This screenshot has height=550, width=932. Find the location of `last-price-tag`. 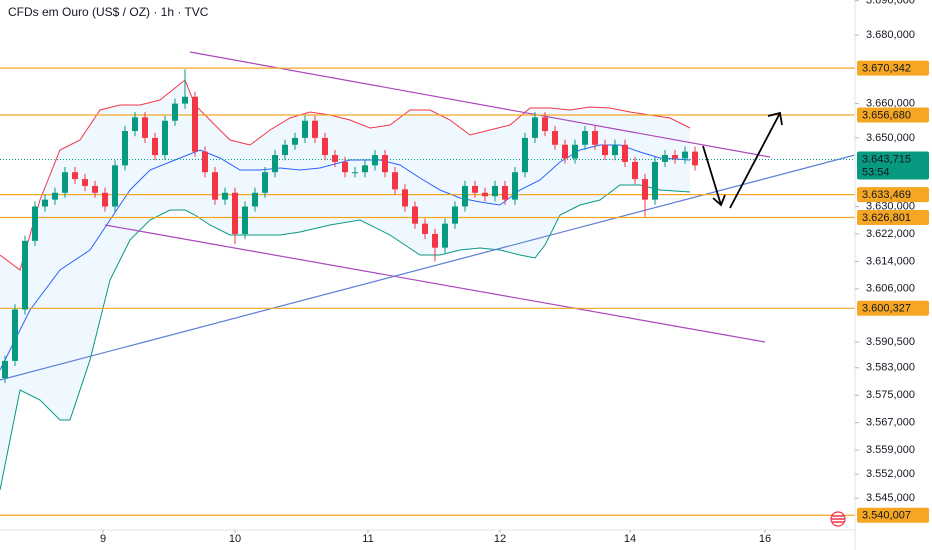

last-price-tag is located at coordinates (893, 165).